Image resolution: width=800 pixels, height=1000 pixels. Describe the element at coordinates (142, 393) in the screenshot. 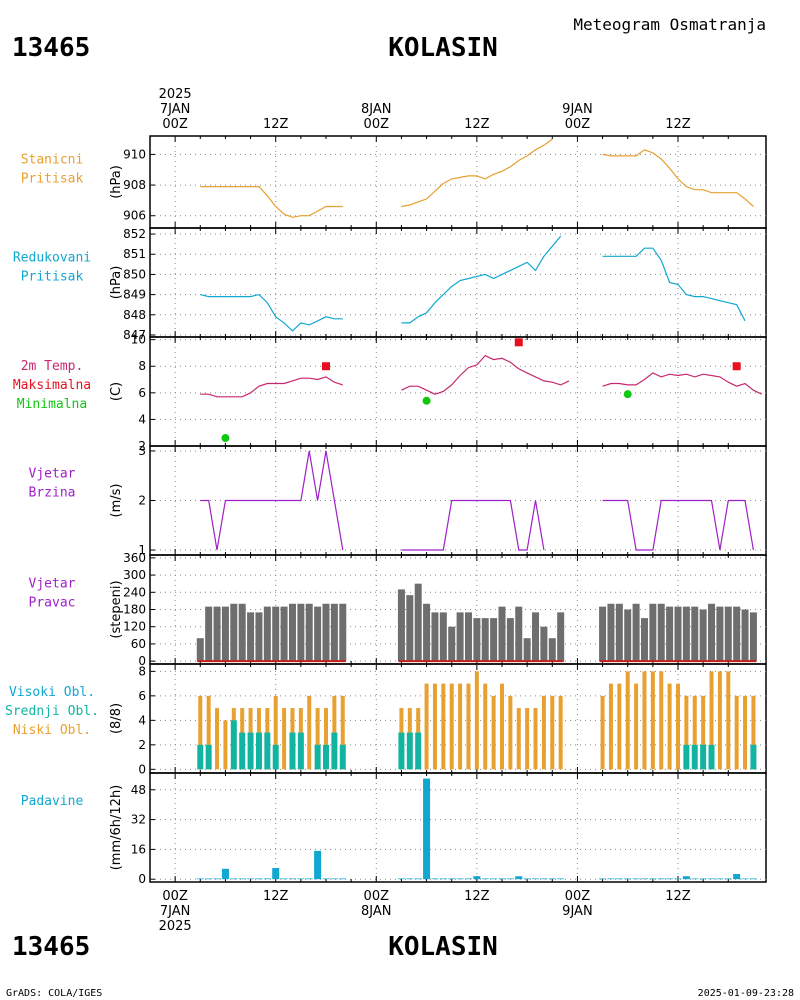

I see `y-tick-label: 6` at that location.